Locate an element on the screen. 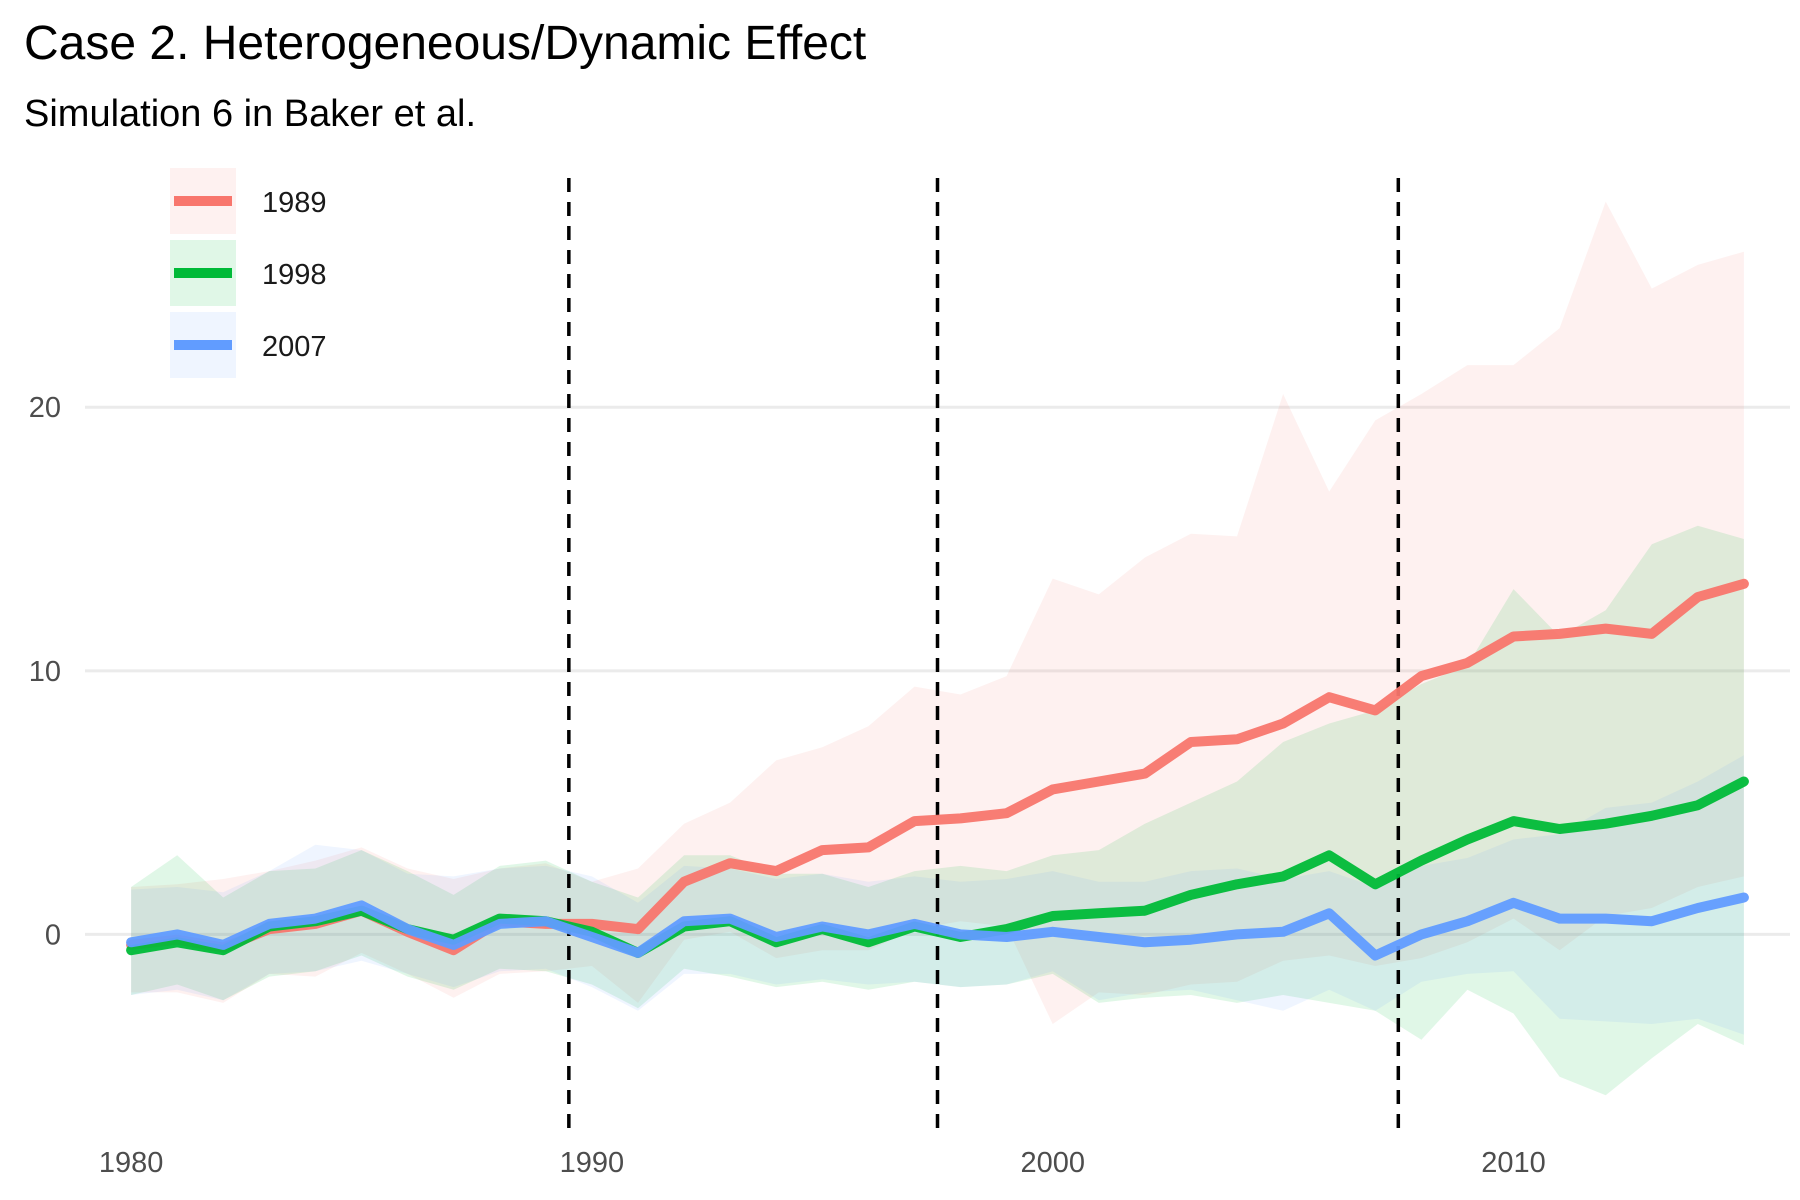 The image size is (1800, 1200). y-tick-label-10: 10 is located at coordinates (45, 672).